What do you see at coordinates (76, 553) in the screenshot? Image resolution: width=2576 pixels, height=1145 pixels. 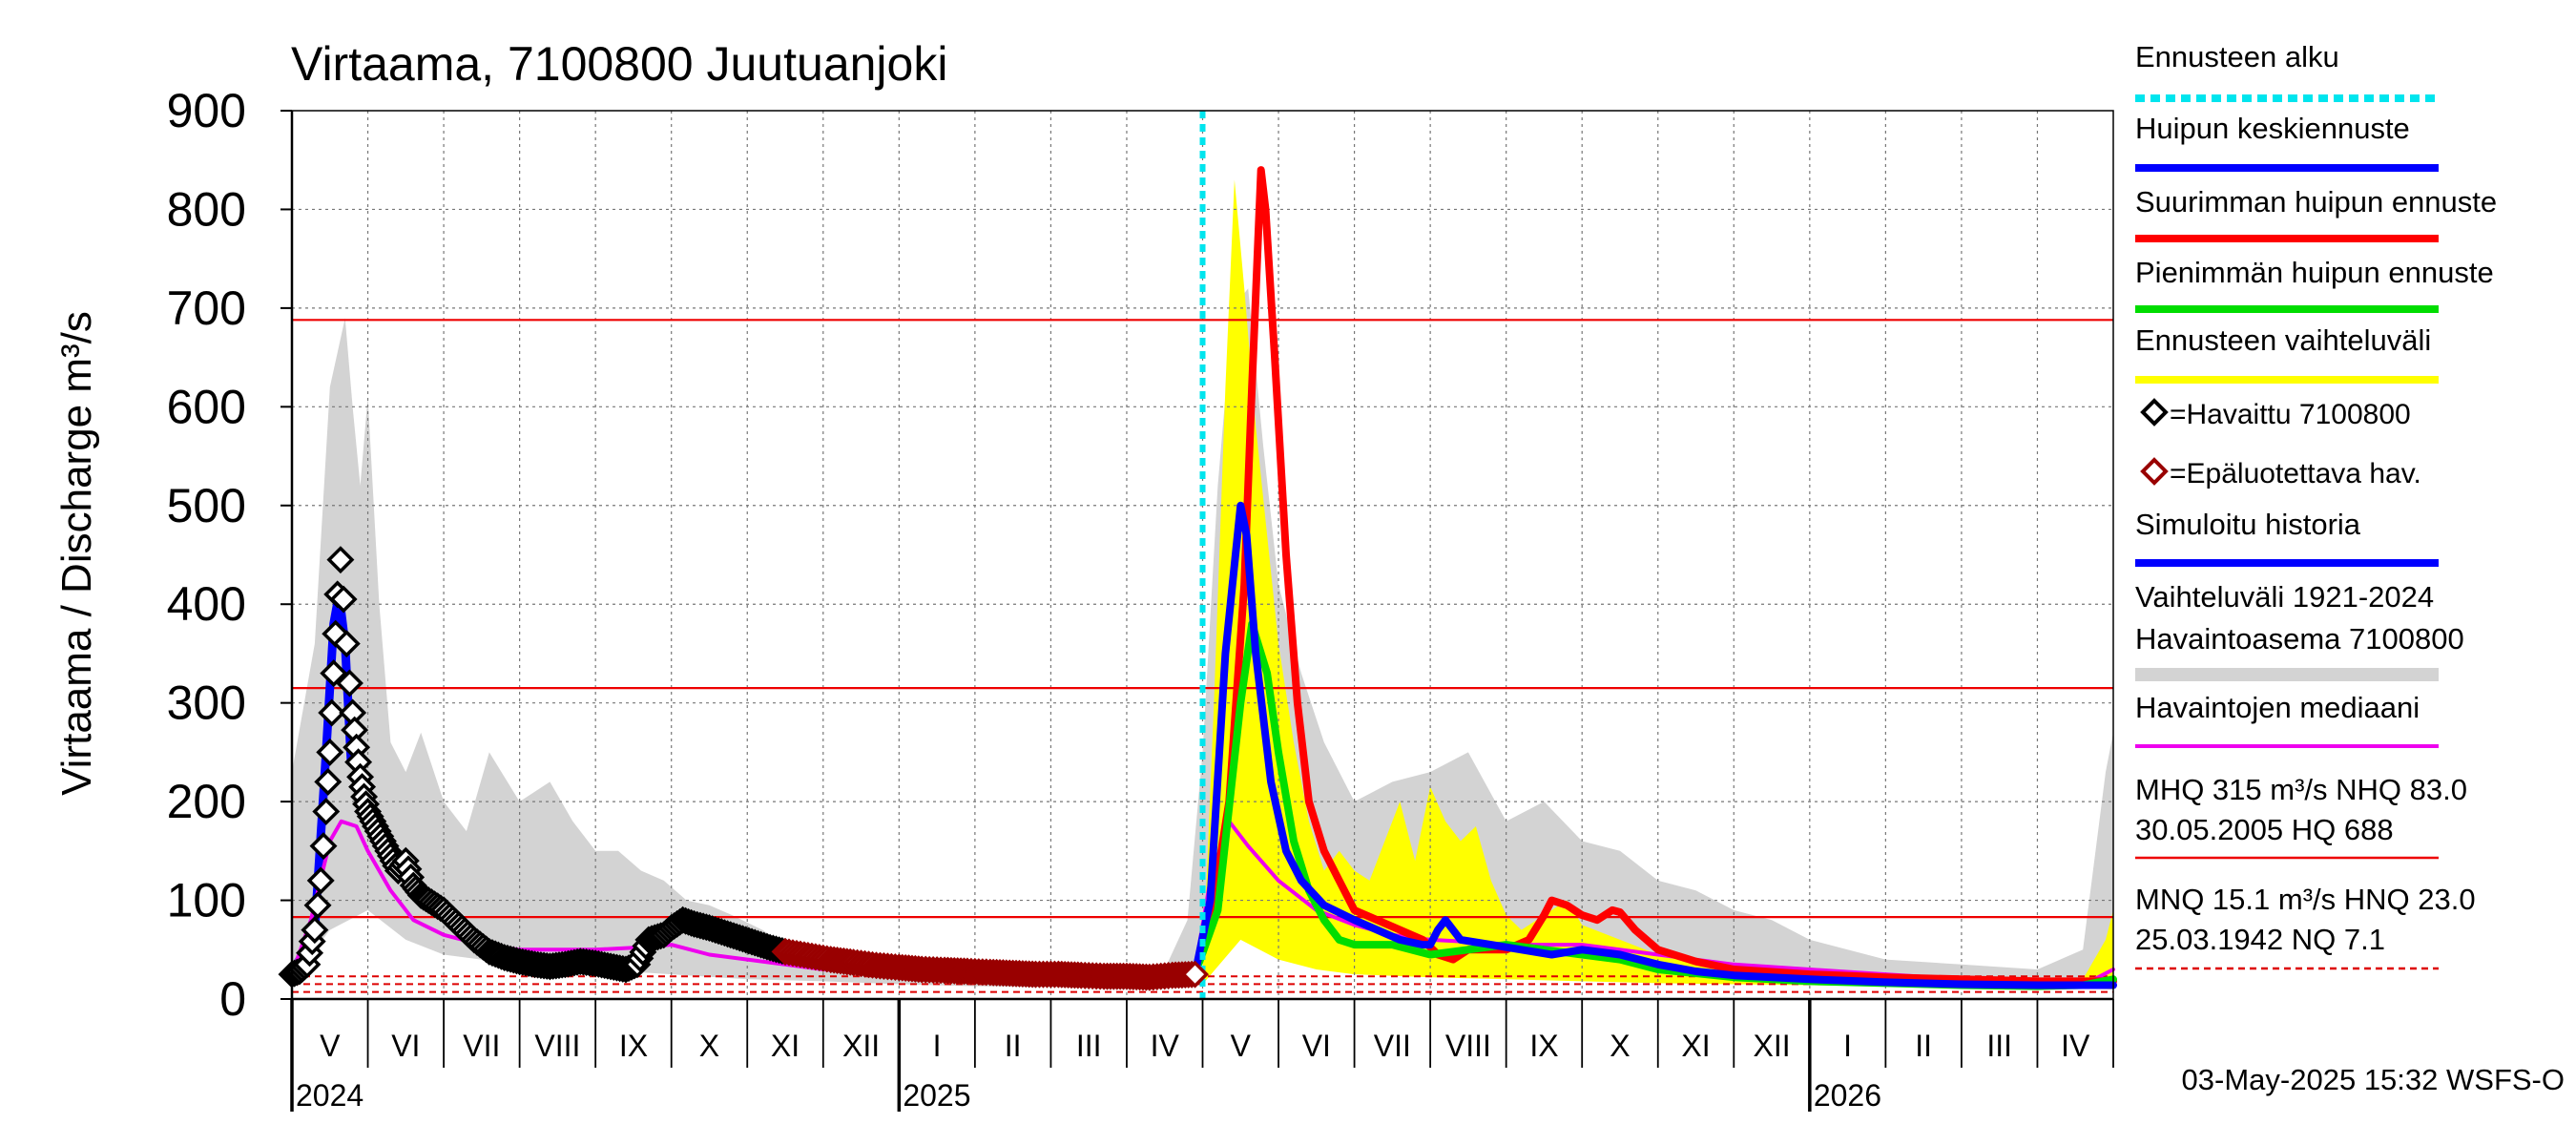 I see `y-axis-label: Virtaama / Discharge m³/s` at bounding box center [76, 553].